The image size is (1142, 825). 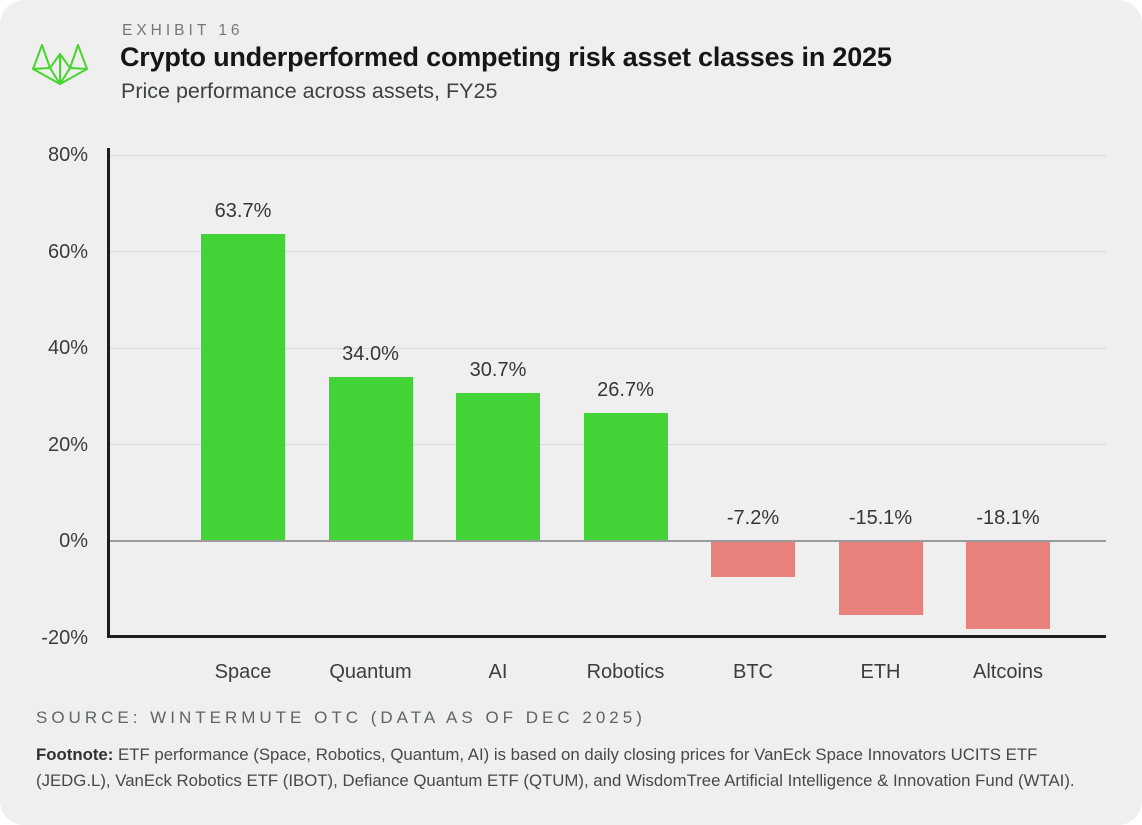 What do you see at coordinates (64, 638) in the screenshot?
I see `y-axis-tick-label: -20%` at bounding box center [64, 638].